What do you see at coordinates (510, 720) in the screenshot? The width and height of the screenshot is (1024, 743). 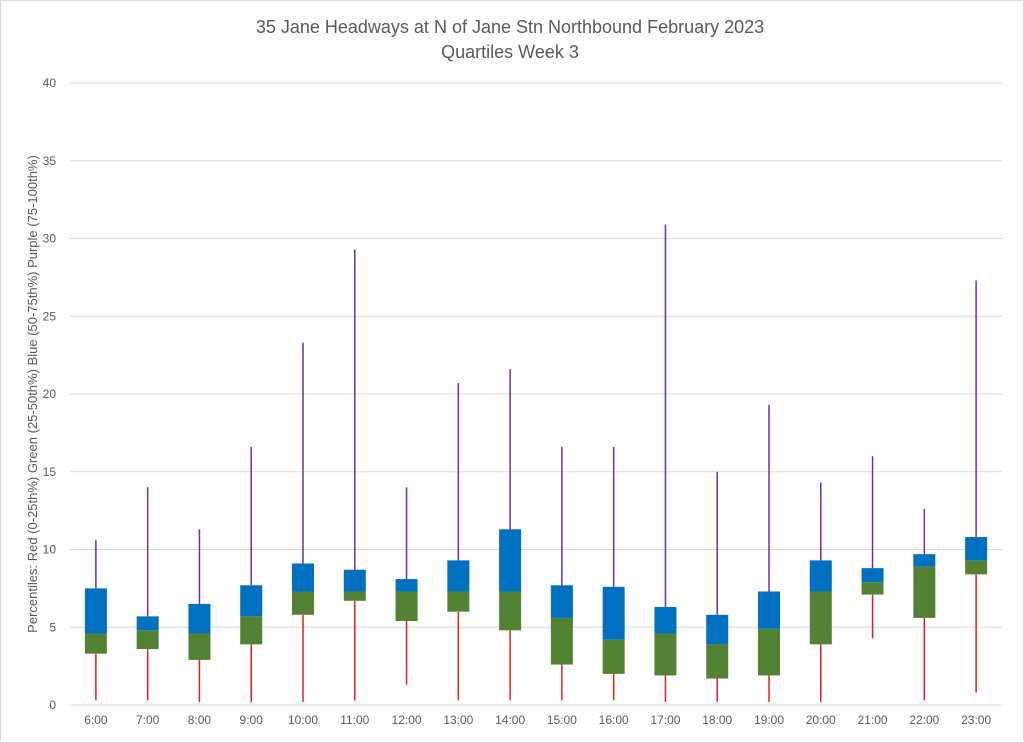 I see `x-tick-label: 14:00` at bounding box center [510, 720].